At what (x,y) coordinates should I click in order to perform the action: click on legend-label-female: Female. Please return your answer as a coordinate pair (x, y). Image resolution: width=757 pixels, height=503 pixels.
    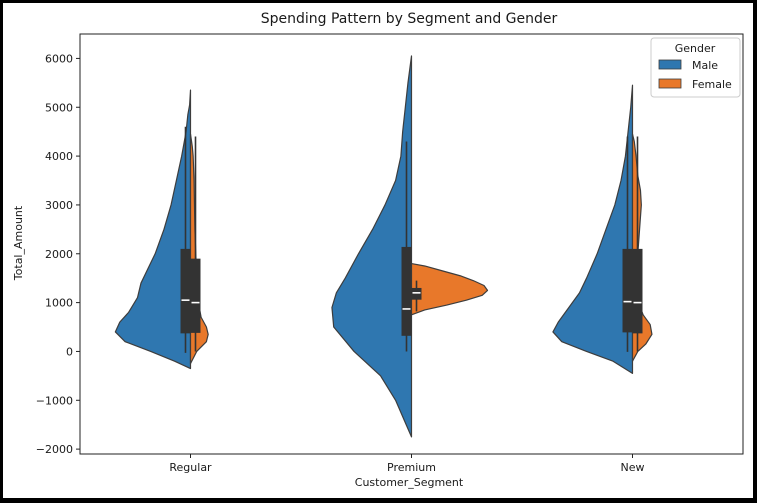
    Looking at the image, I should click on (712, 84).